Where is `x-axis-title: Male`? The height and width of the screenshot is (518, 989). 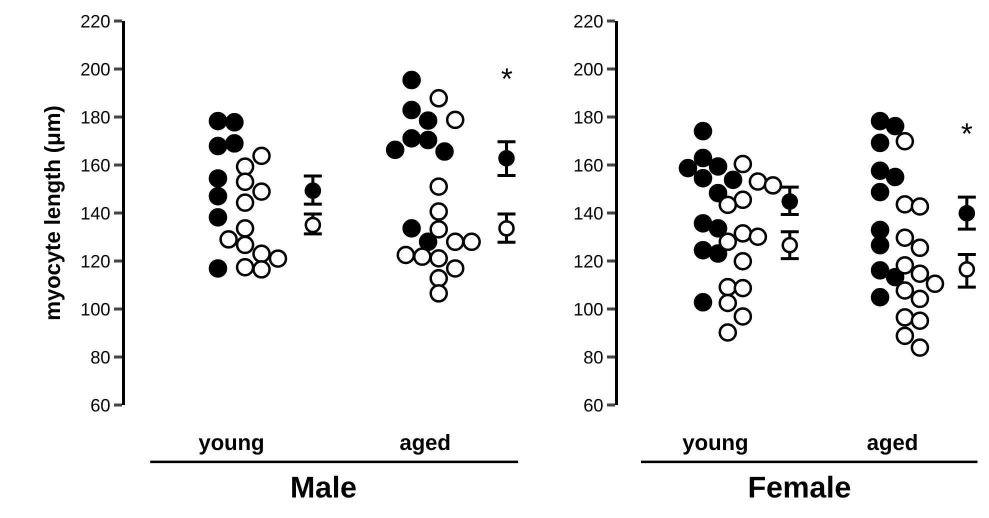 x-axis-title: Male is located at coordinates (323, 488).